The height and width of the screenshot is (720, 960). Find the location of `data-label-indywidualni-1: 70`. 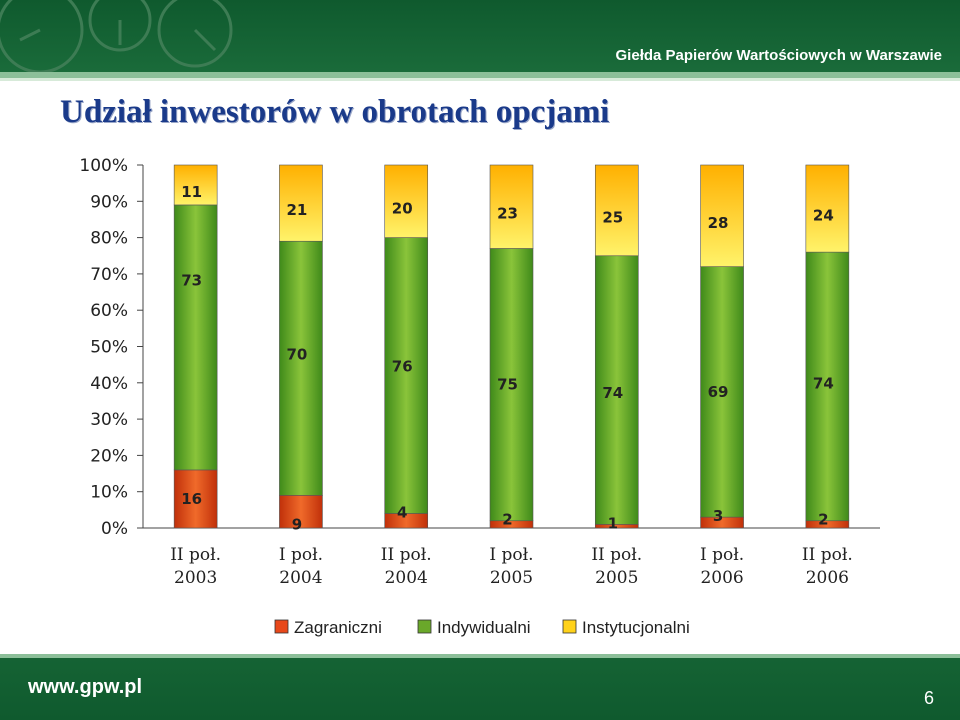

data-label-indywidualni-1: 70 is located at coordinates (296, 354).